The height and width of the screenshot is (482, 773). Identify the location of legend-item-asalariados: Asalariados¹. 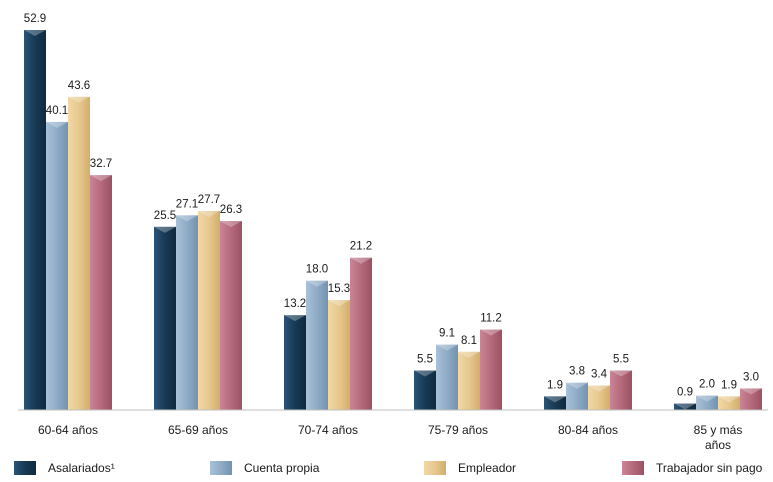
(64, 468).